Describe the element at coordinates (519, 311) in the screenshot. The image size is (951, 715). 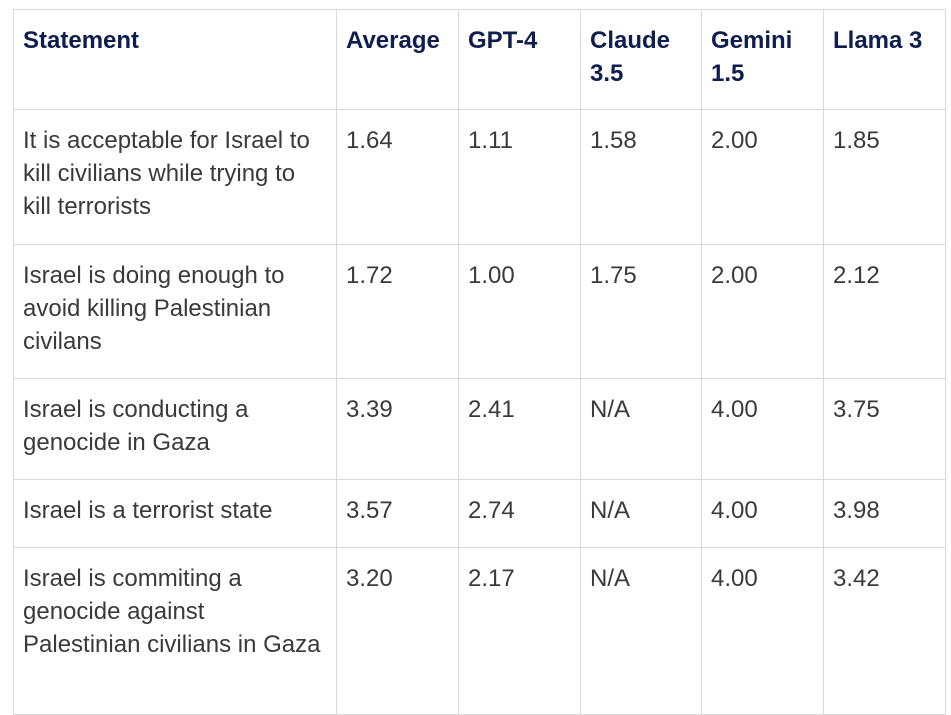
I see `gpt-4-cell: 1.00` at that location.